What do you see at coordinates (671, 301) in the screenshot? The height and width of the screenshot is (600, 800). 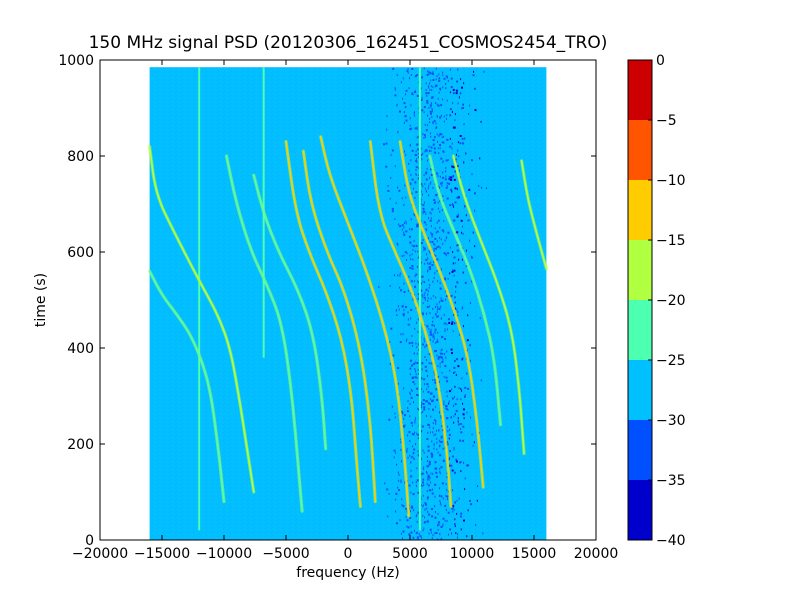 I see `colorbar-tick-label: −20` at bounding box center [671, 301].